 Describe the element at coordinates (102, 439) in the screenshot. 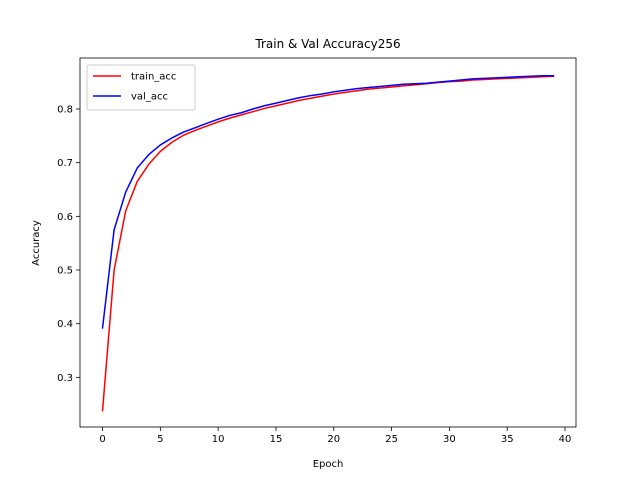

I see `x-tick-label: 0` at that location.